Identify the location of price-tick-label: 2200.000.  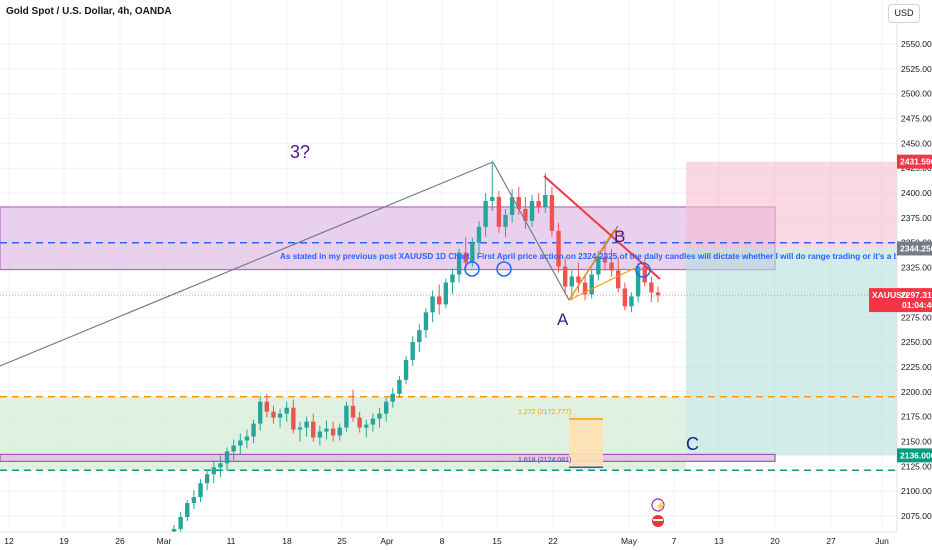
(916, 392).